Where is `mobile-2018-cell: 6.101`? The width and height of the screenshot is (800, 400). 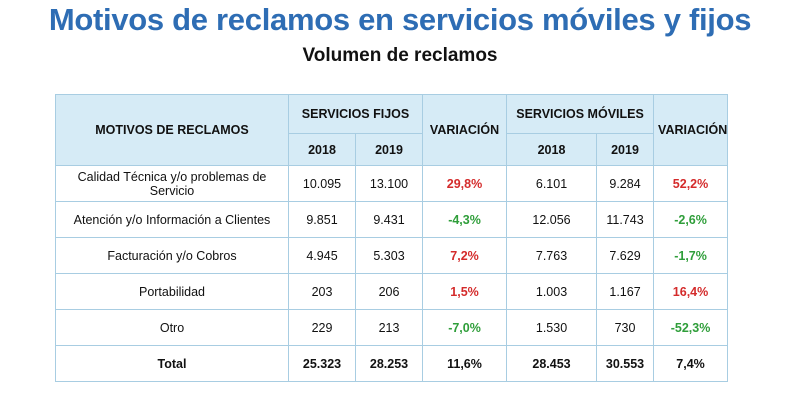
mobile-2018-cell: 6.101 is located at coordinates (552, 183).